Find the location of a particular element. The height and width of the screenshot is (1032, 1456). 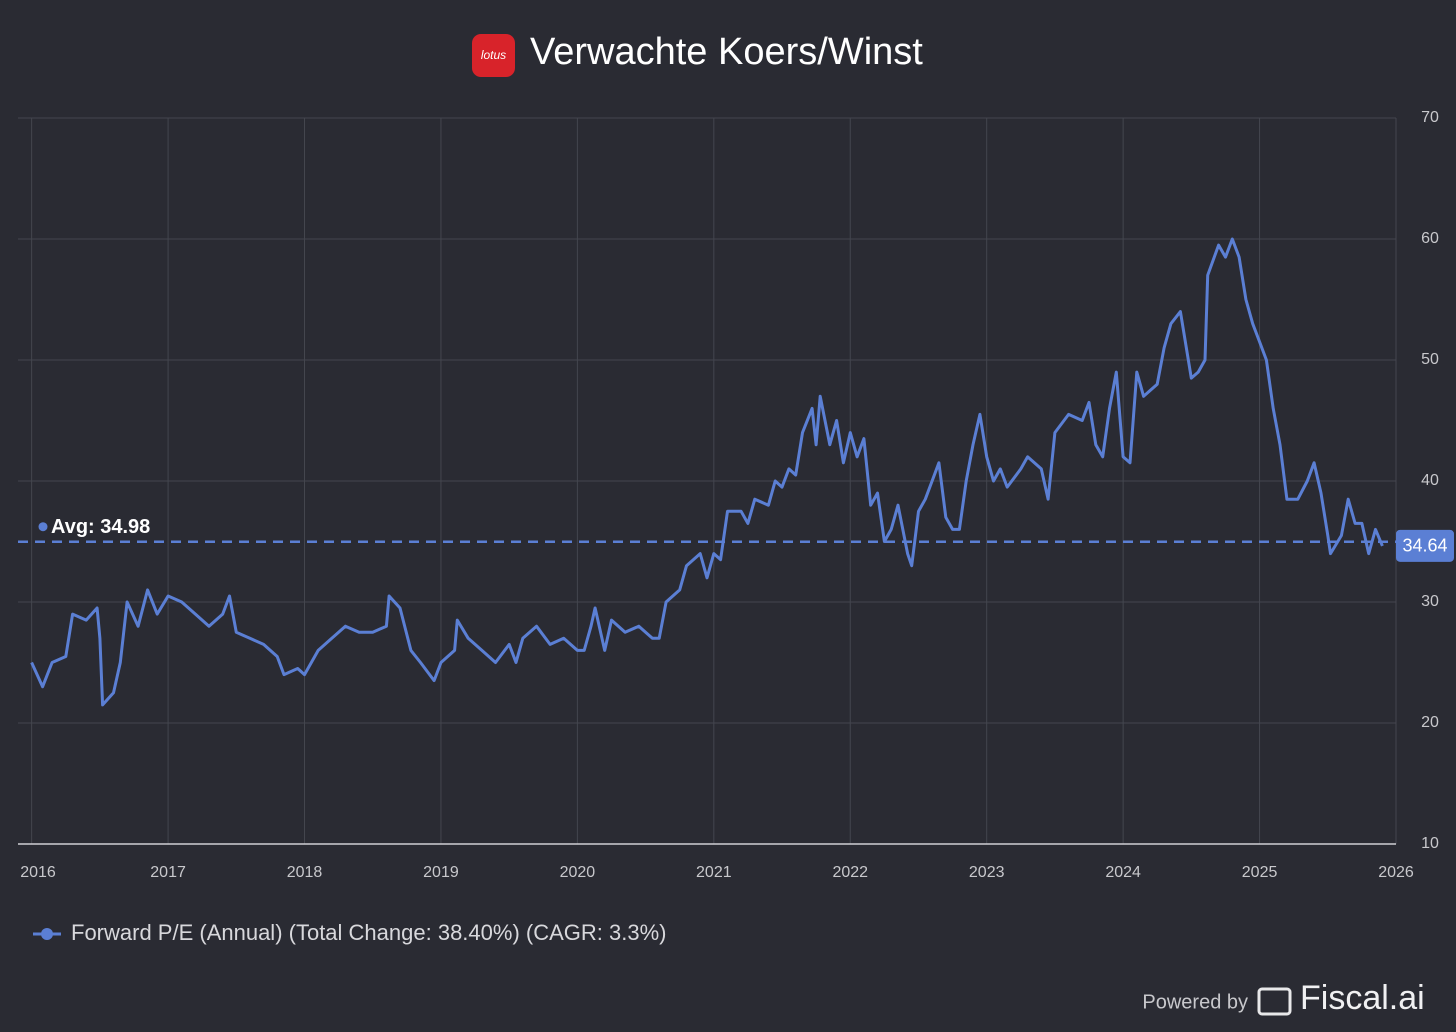

y-tick-label: 10 is located at coordinates (1430, 843).